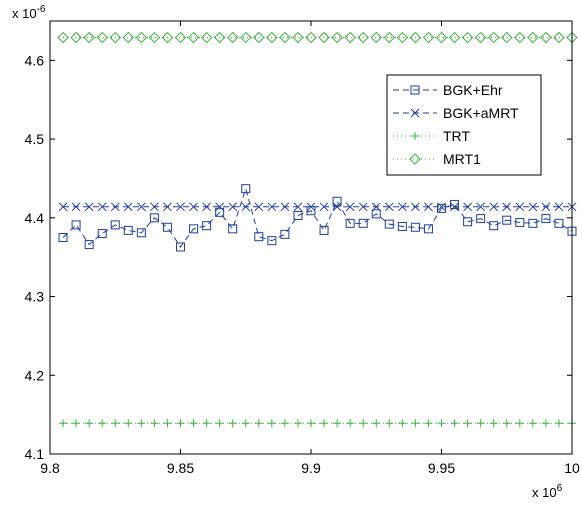 The width and height of the screenshot is (582, 508). What do you see at coordinates (473, 90) in the screenshot?
I see `legend-label: BGK+Ehr` at bounding box center [473, 90].